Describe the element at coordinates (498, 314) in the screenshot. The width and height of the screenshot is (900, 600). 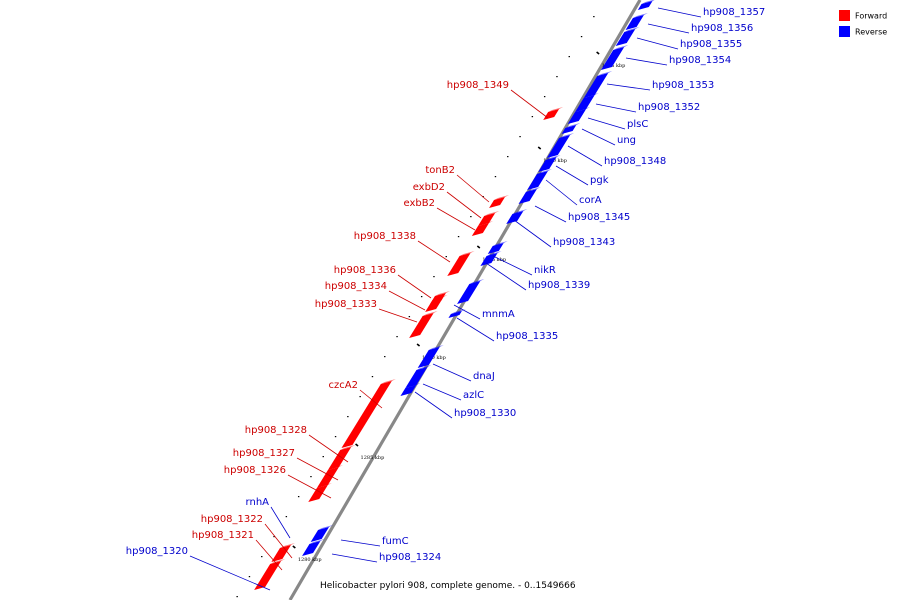
I see `gene-label-mnma: mnmA` at that location.